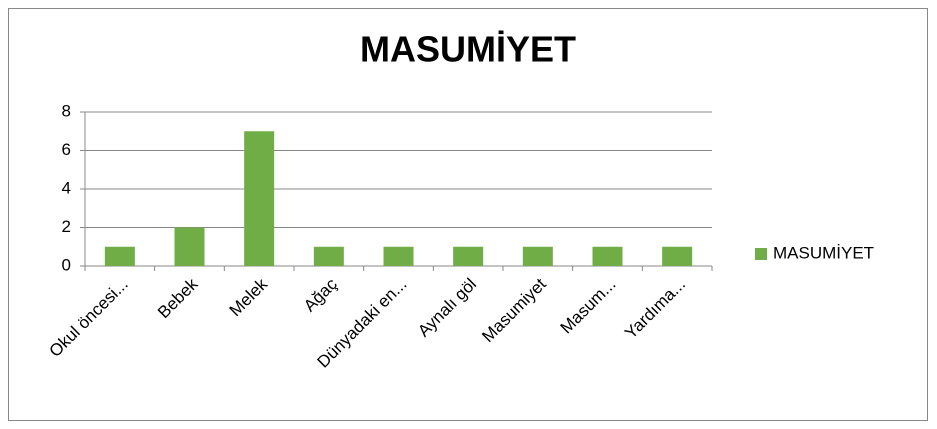 Image resolution: width=937 pixels, height=429 pixels. I want to click on y-tick-label: 4, so click(66, 187).